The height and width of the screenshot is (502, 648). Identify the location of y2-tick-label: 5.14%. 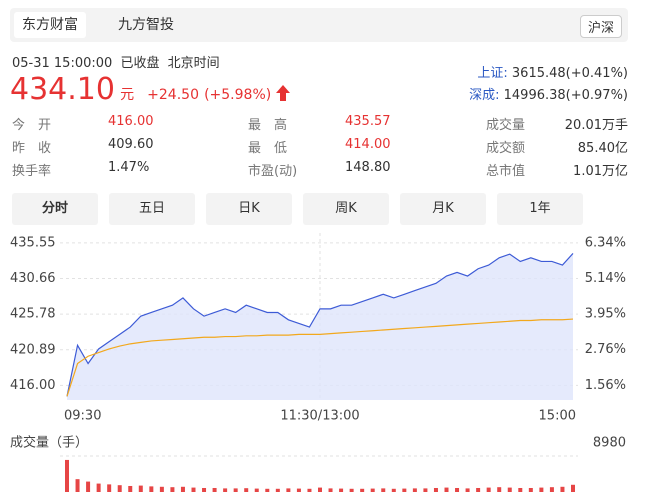
(605, 278).